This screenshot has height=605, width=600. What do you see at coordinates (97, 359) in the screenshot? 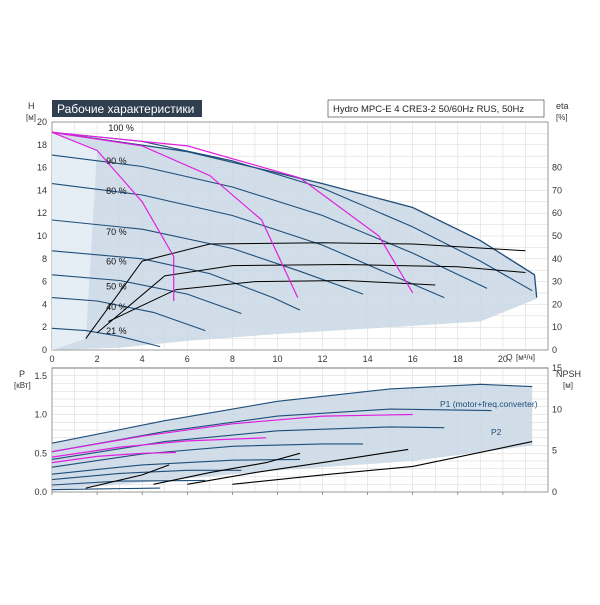
I see `flow-tick-label: 2` at bounding box center [97, 359].